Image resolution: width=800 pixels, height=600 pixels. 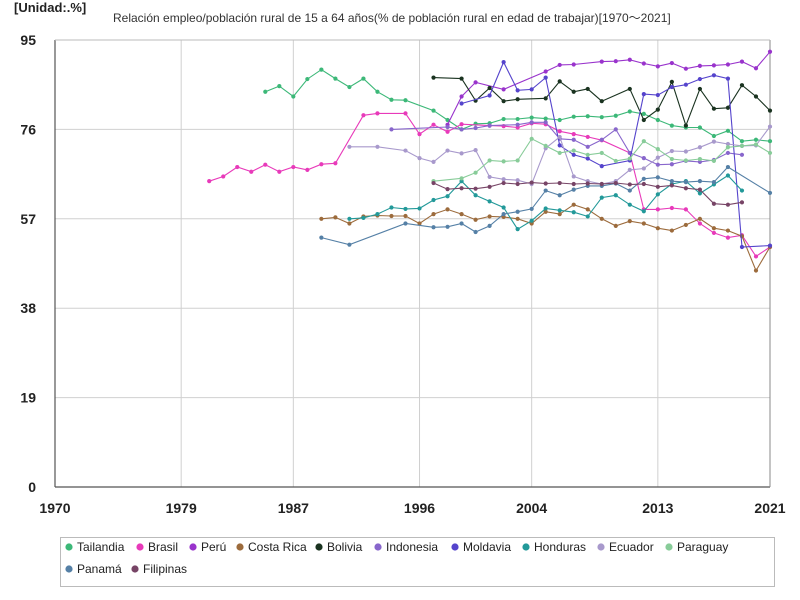 What do you see at coordinates (560, 547) in the screenshot?
I see `legend-label: Honduras` at bounding box center [560, 547].